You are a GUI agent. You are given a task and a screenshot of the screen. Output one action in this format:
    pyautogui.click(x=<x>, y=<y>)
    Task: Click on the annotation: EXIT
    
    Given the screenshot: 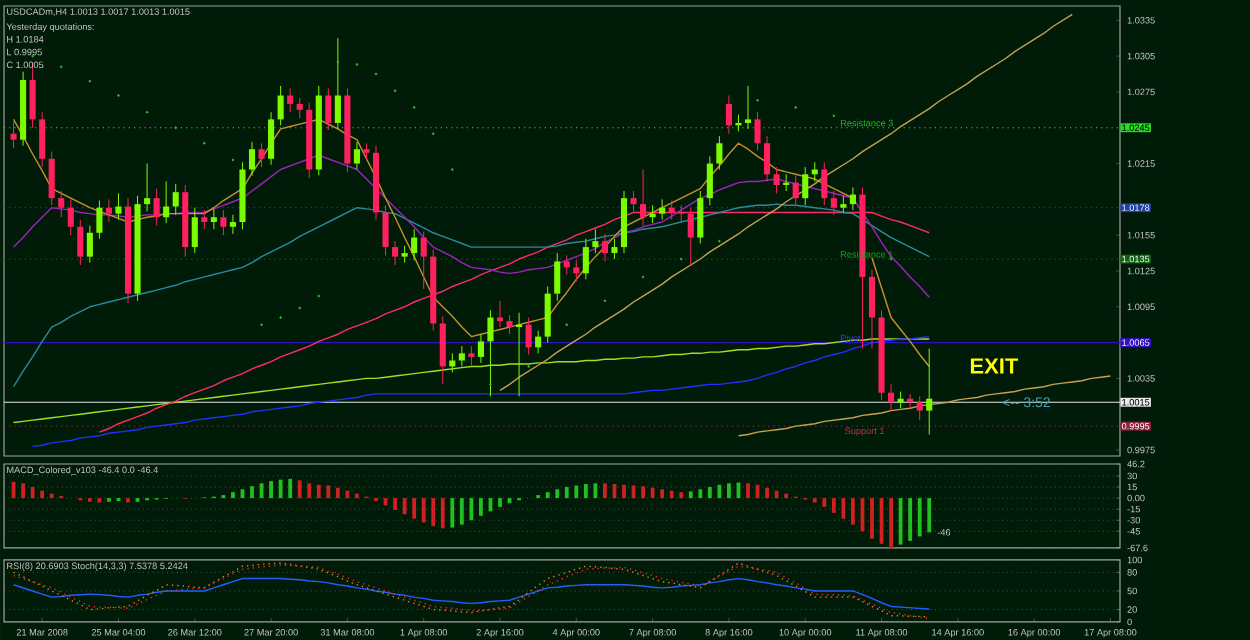 What is the action you would take?
    pyautogui.click(x=994, y=366)
    